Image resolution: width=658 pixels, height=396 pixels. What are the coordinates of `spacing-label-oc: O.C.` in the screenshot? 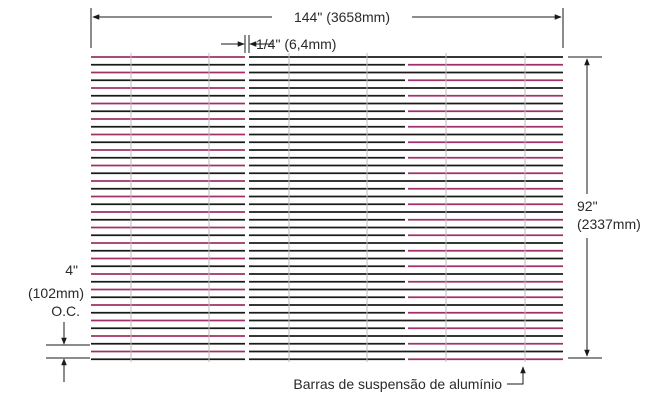 It's located at (65, 311).